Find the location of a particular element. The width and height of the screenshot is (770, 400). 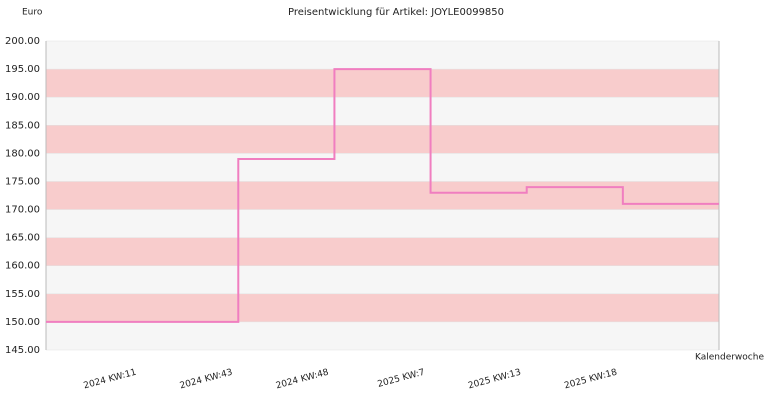

y-tick-label: 145.00 is located at coordinates (22, 350).